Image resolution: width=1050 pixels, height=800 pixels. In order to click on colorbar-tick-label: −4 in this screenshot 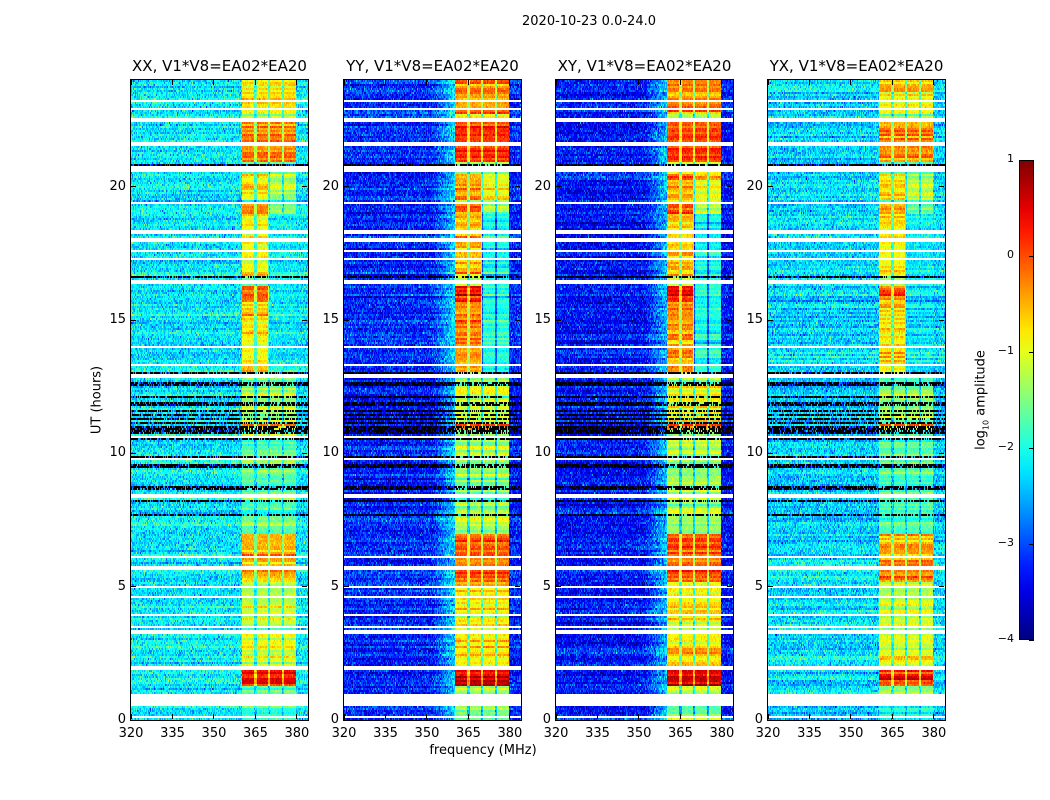, I will do `click(1005, 638)`.